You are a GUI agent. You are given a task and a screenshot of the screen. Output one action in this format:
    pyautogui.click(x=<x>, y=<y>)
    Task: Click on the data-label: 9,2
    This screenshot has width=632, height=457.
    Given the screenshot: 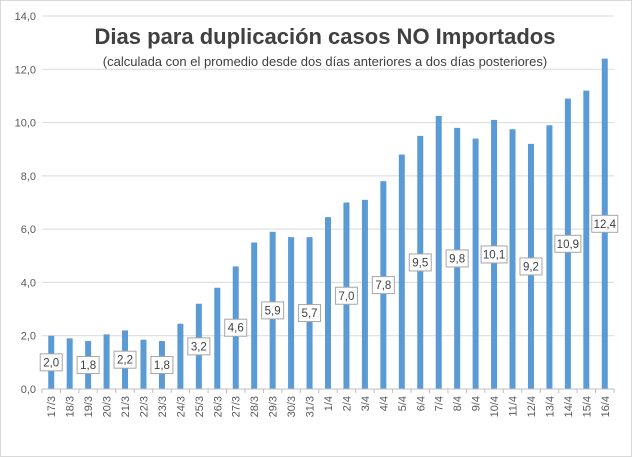 What is the action you would take?
    pyautogui.click(x=531, y=266)
    